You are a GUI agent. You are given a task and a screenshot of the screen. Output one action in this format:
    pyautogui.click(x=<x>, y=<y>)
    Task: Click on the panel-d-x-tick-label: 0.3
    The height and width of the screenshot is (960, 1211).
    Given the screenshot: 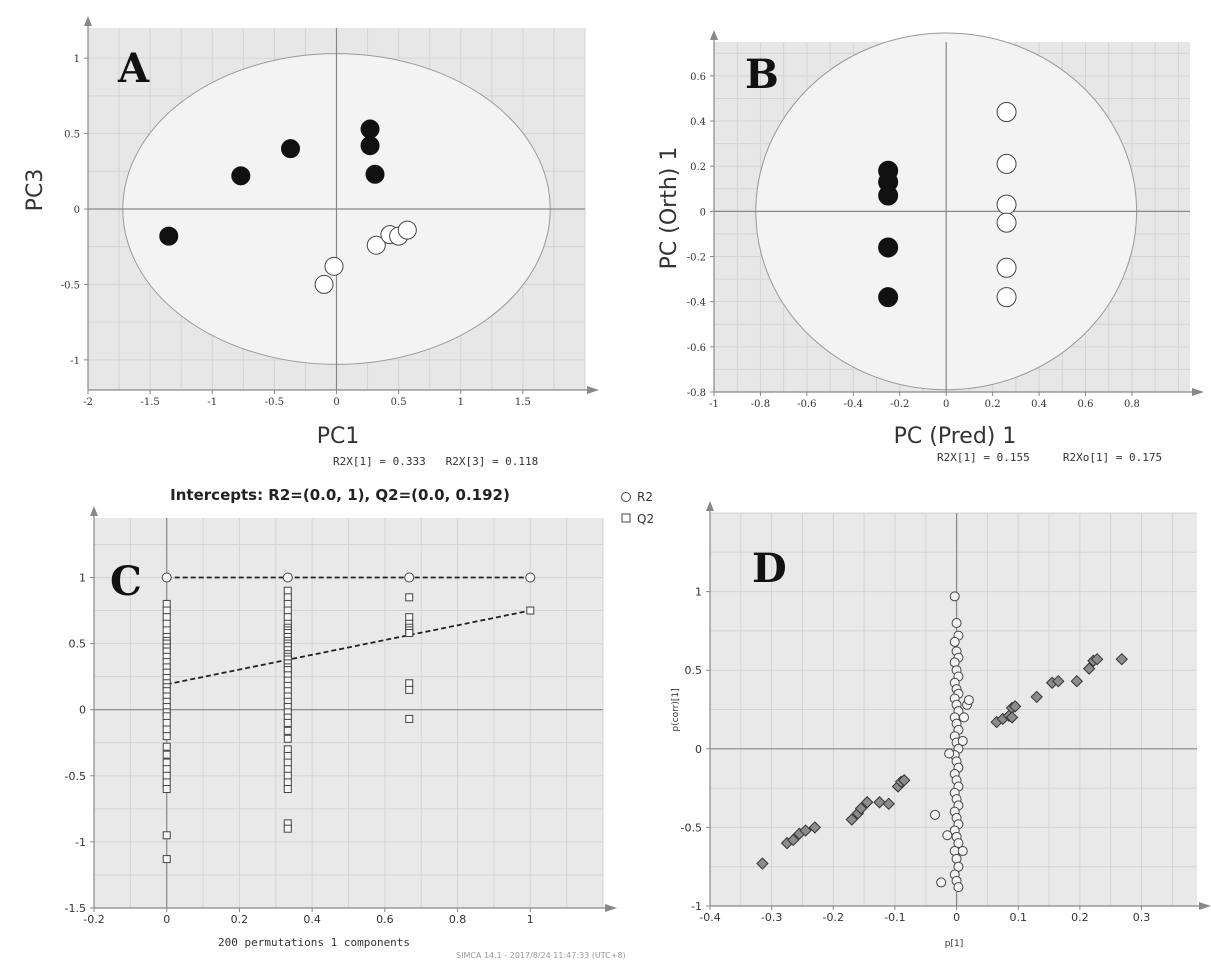 What is the action you would take?
    pyautogui.click(x=1142, y=917)
    